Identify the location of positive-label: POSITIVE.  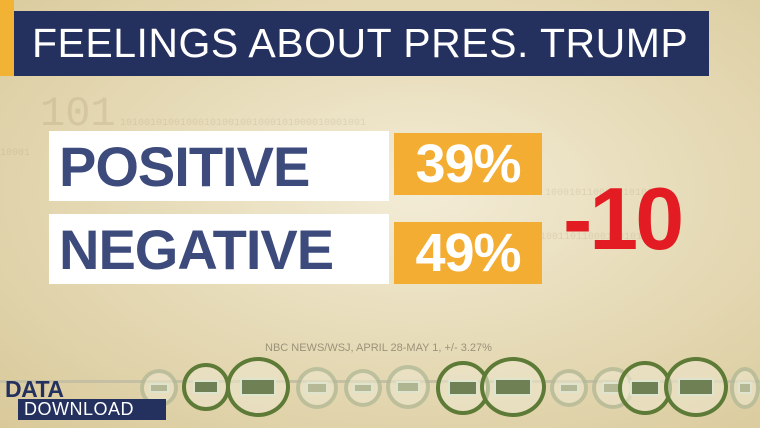
(184, 166).